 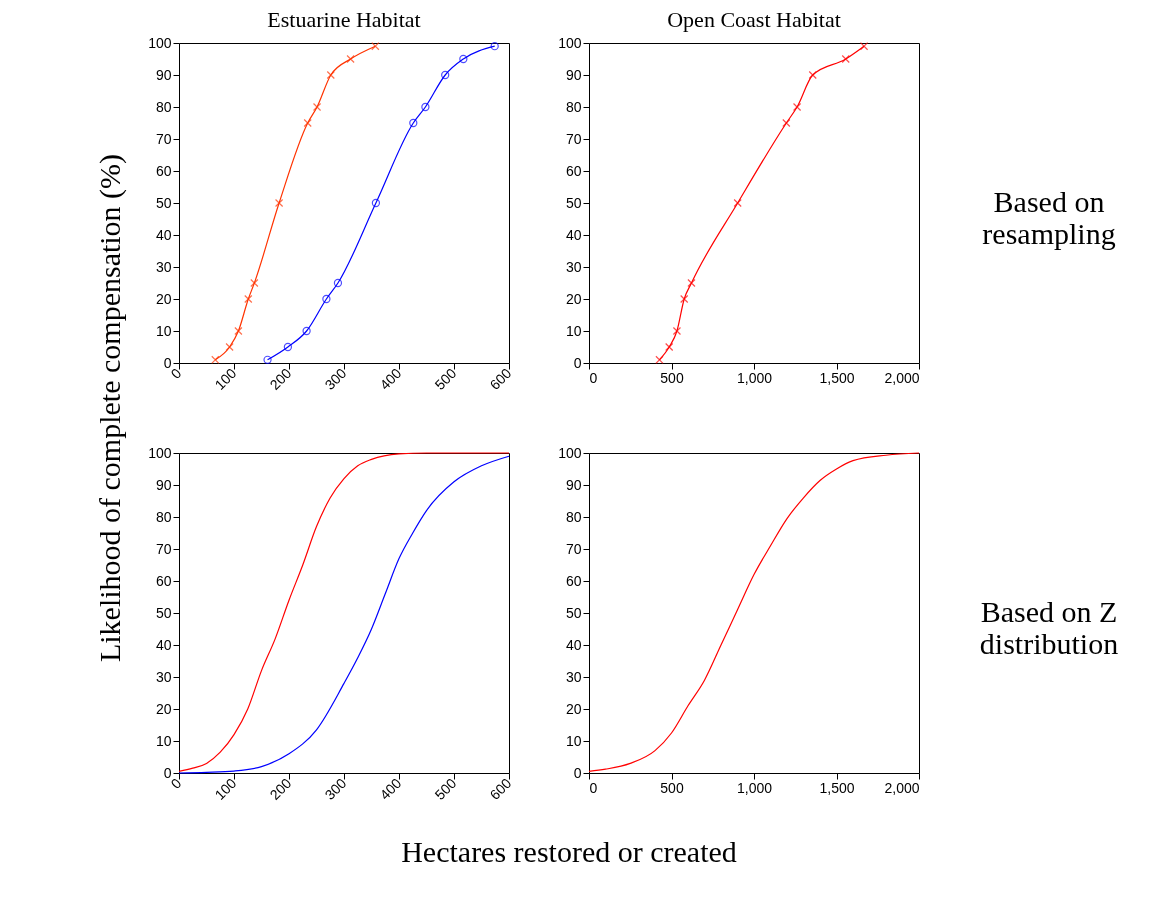 I want to click on chart-title: Estuarine Habitat, so click(x=344, y=19).